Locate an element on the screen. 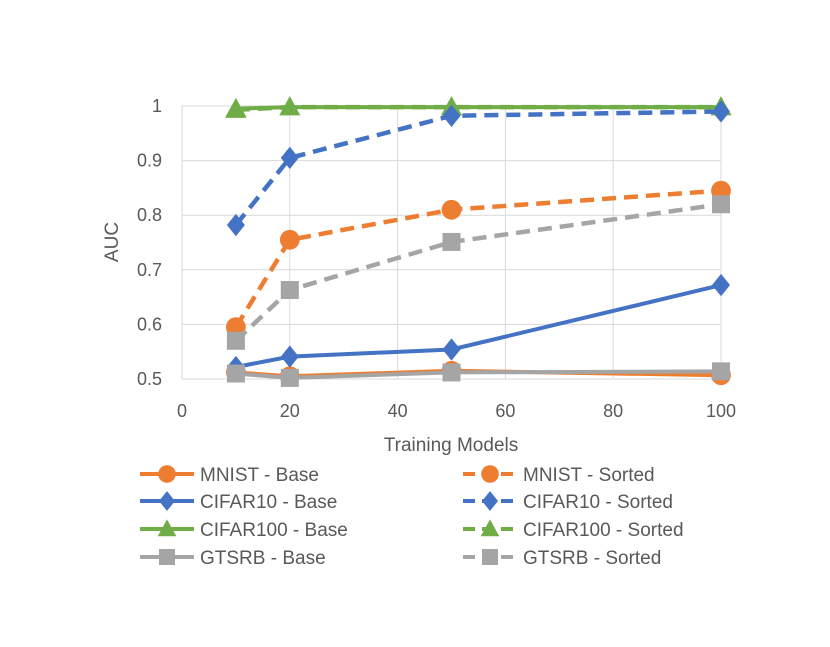 The height and width of the screenshot is (647, 830). legend-entry: CIFAR100 - Sorted is located at coordinates (573, 530).